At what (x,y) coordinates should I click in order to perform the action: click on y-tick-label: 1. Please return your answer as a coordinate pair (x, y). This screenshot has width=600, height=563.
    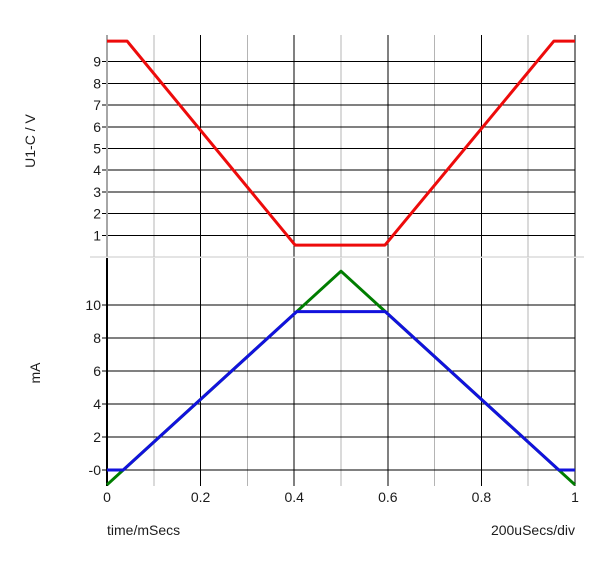
    Looking at the image, I should click on (97, 235).